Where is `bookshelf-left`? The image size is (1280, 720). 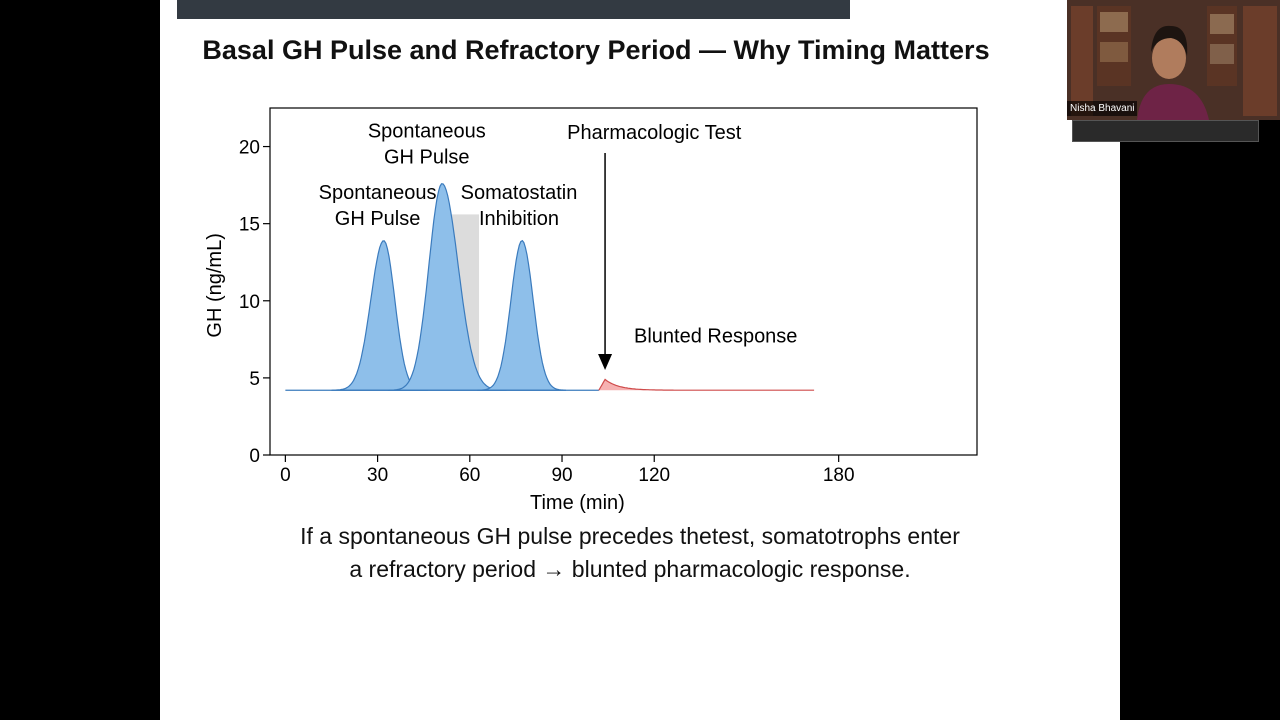 bookshelf-left is located at coordinates (1082, 61).